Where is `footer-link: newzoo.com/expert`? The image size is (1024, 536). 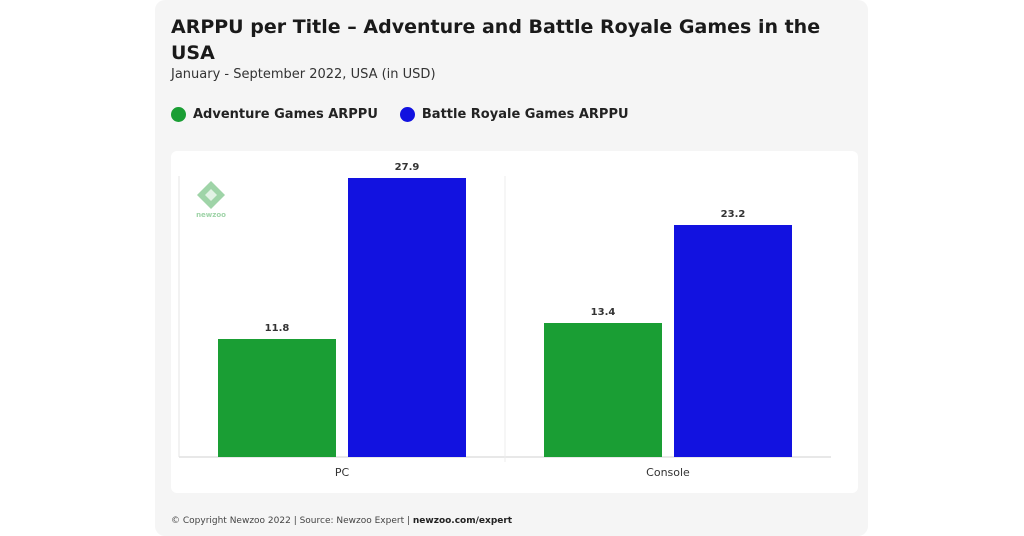 footer-link: newzoo.com/expert is located at coordinates (462, 521).